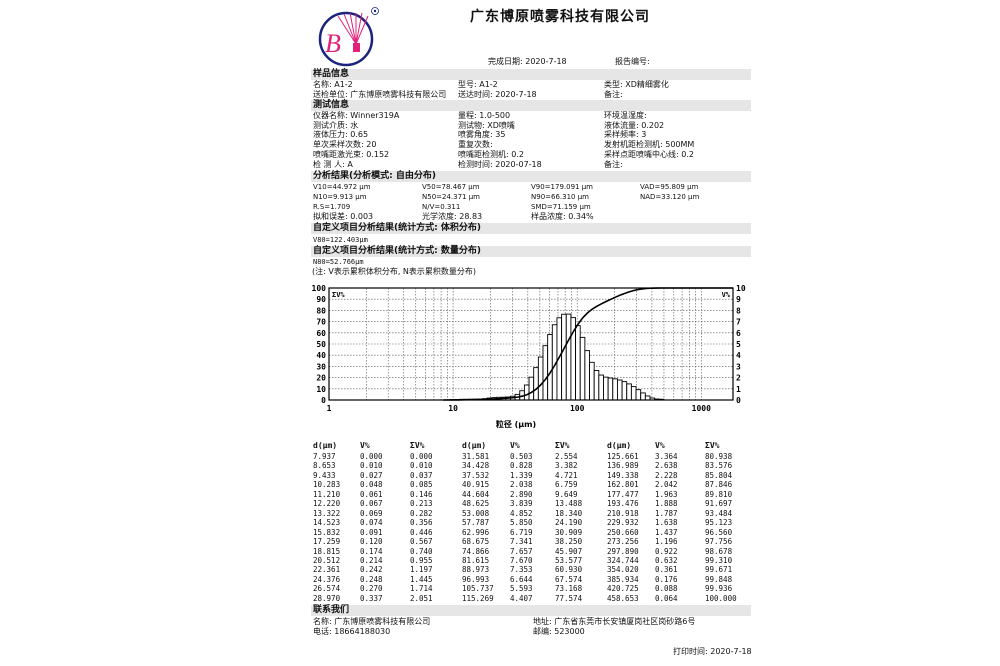 The image size is (1000, 666). What do you see at coordinates (476, 542) in the screenshot?
I see `table-cell: 68.675` at bounding box center [476, 542].